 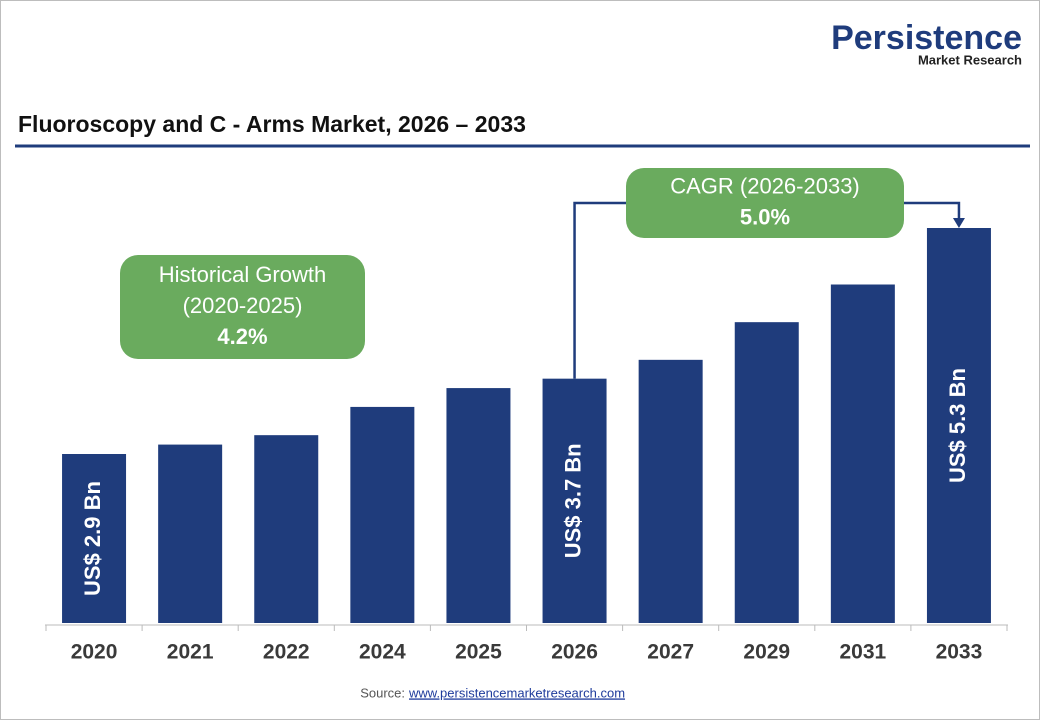 What do you see at coordinates (862, 652) in the screenshot?
I see `x-tick-label: 2031` at bounding box center [862, 652].